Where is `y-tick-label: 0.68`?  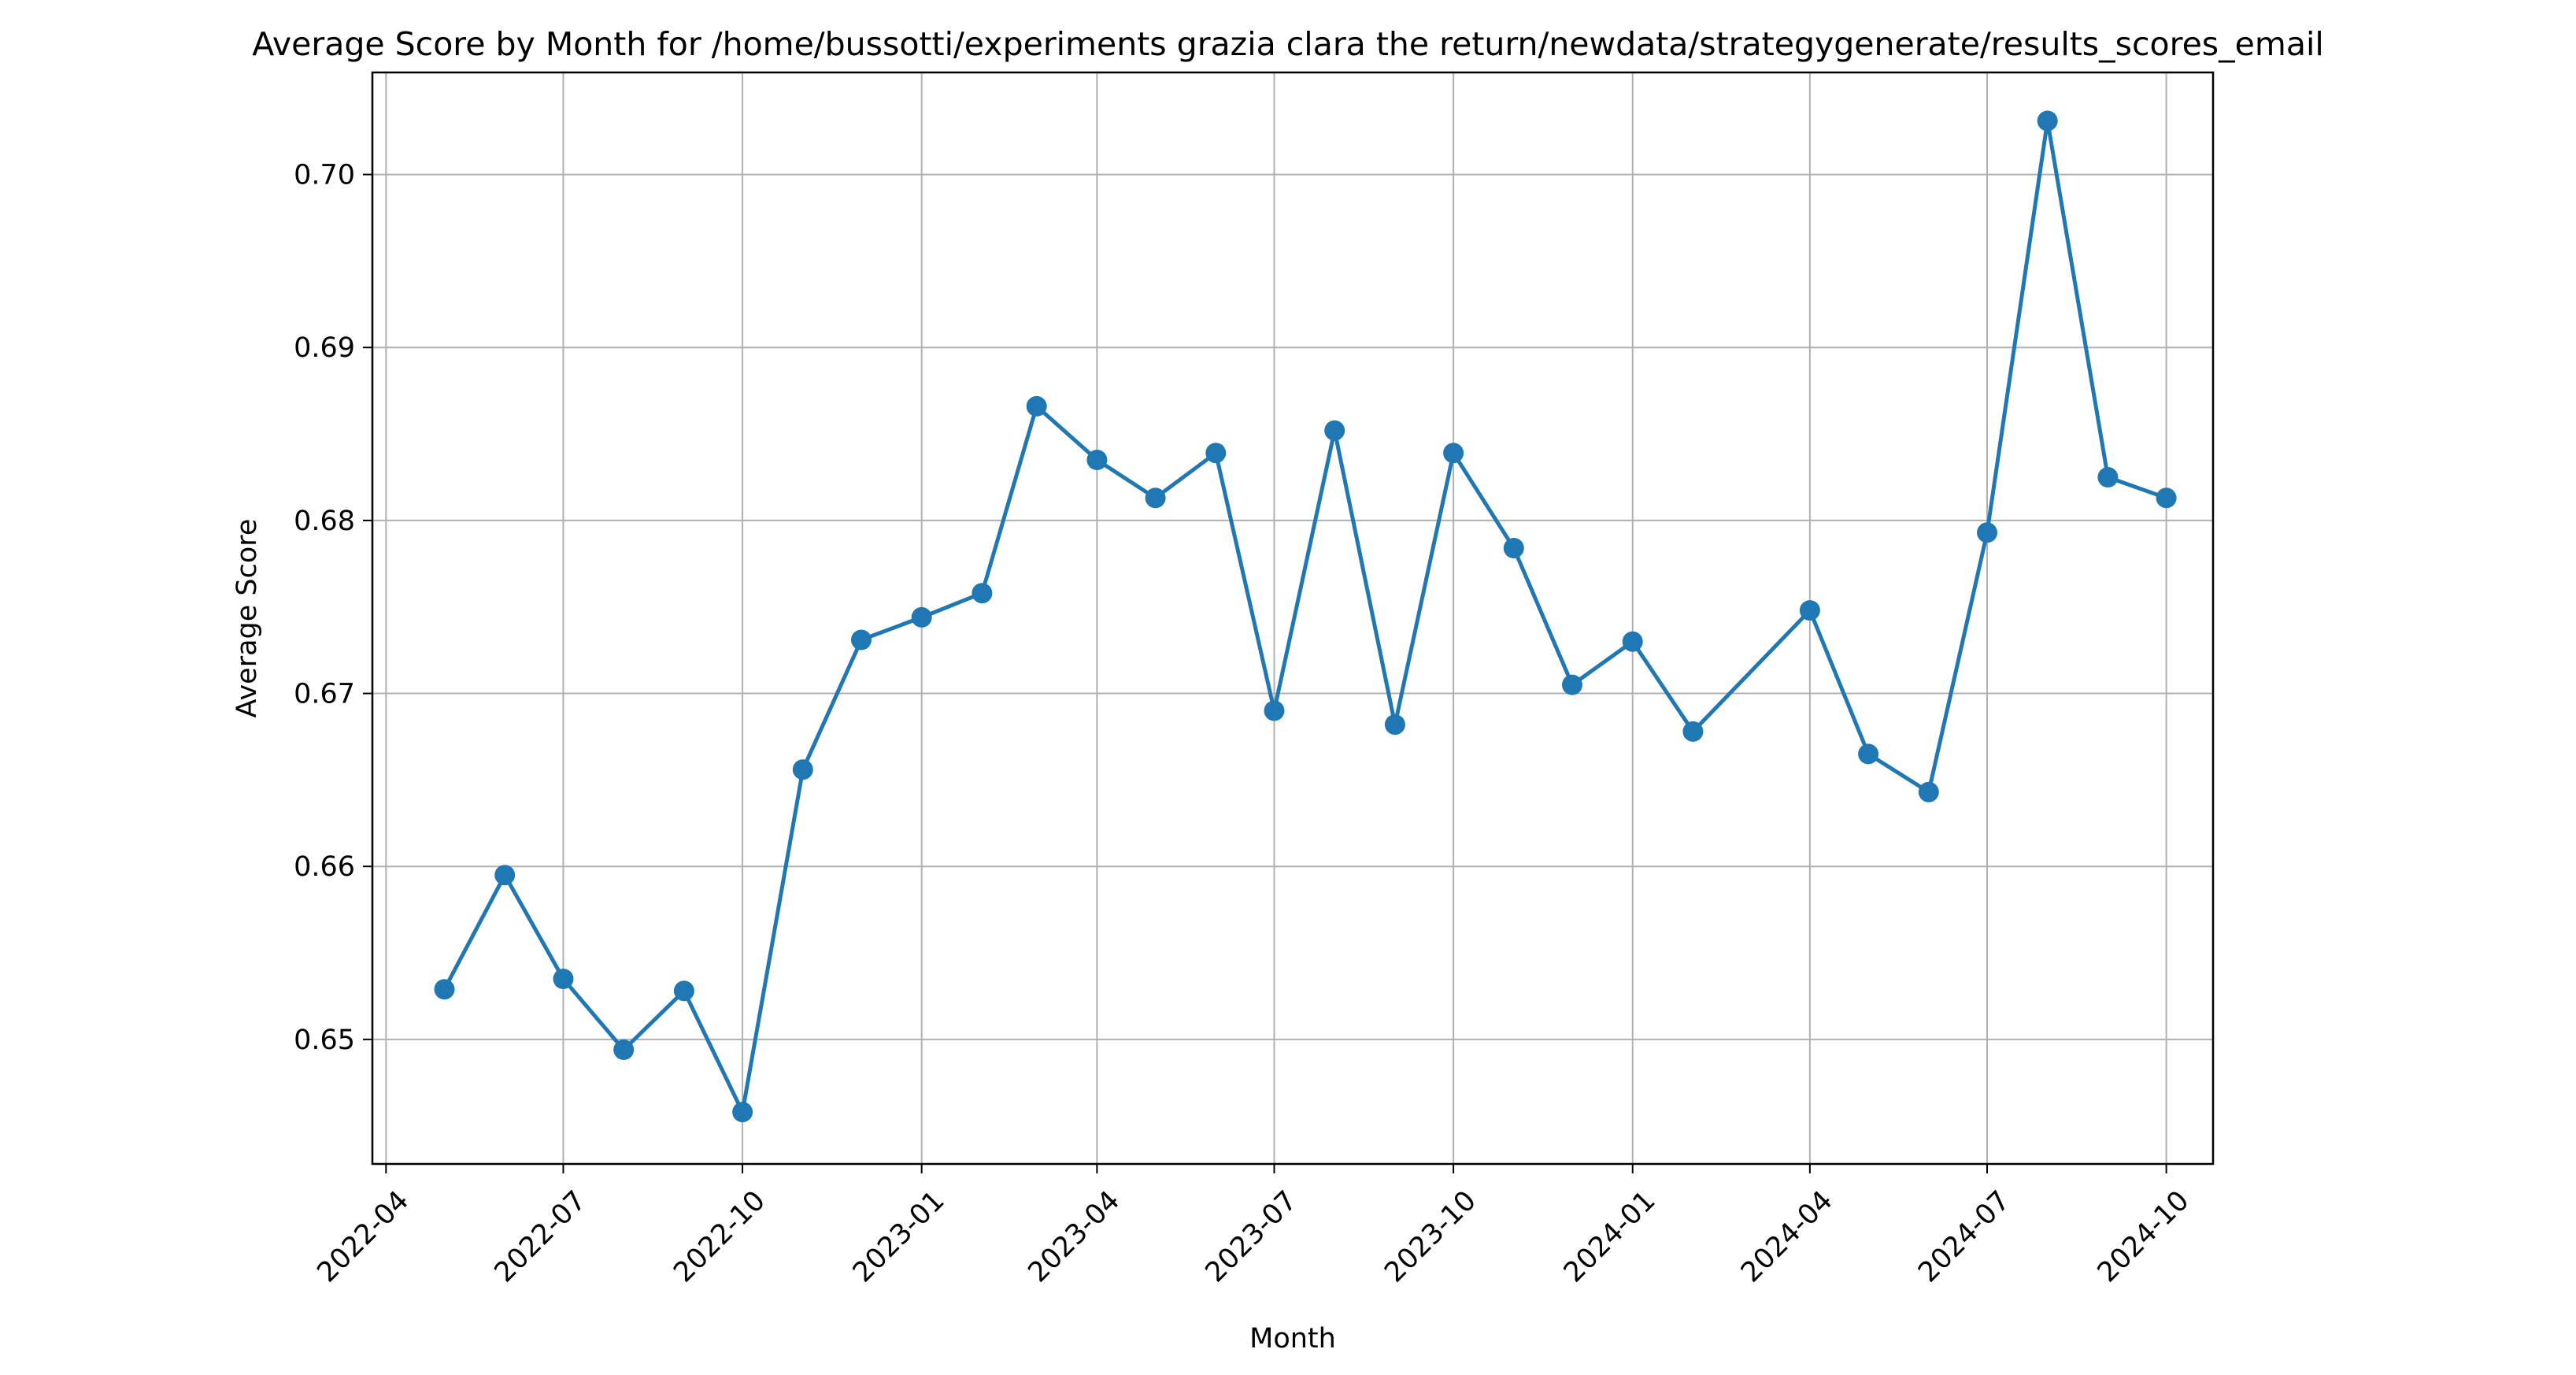 y-tick-label: 0.68 is located at coordinates (324, 521).